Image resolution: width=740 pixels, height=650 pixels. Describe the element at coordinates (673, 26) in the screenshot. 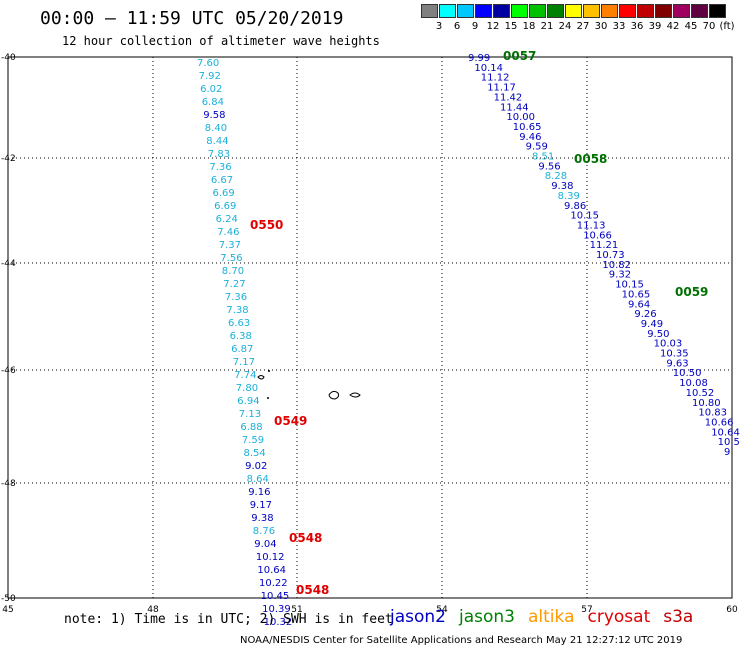

I see `colorbar-label: 42` at that location.